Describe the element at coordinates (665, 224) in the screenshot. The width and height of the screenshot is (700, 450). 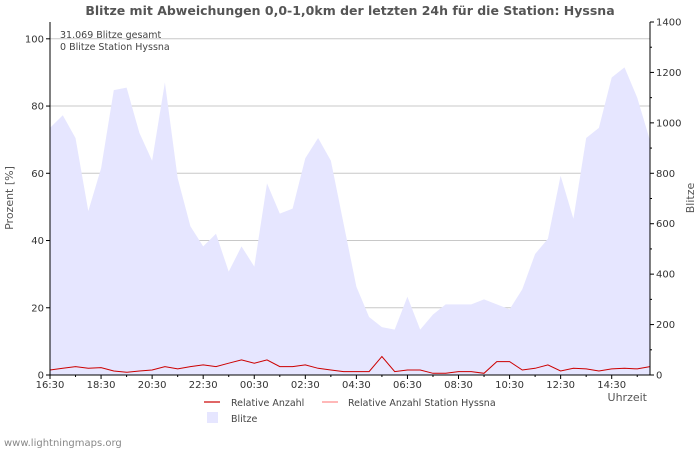
I see `y-tick-label-right: 600` at that location.